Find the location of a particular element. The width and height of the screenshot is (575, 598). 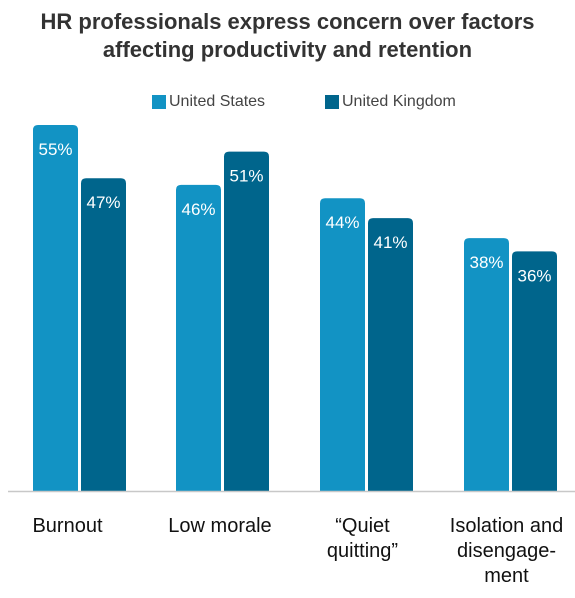

category-label-quiet-quitting: “Quiet quitting” is located at coordinates (362, 538).